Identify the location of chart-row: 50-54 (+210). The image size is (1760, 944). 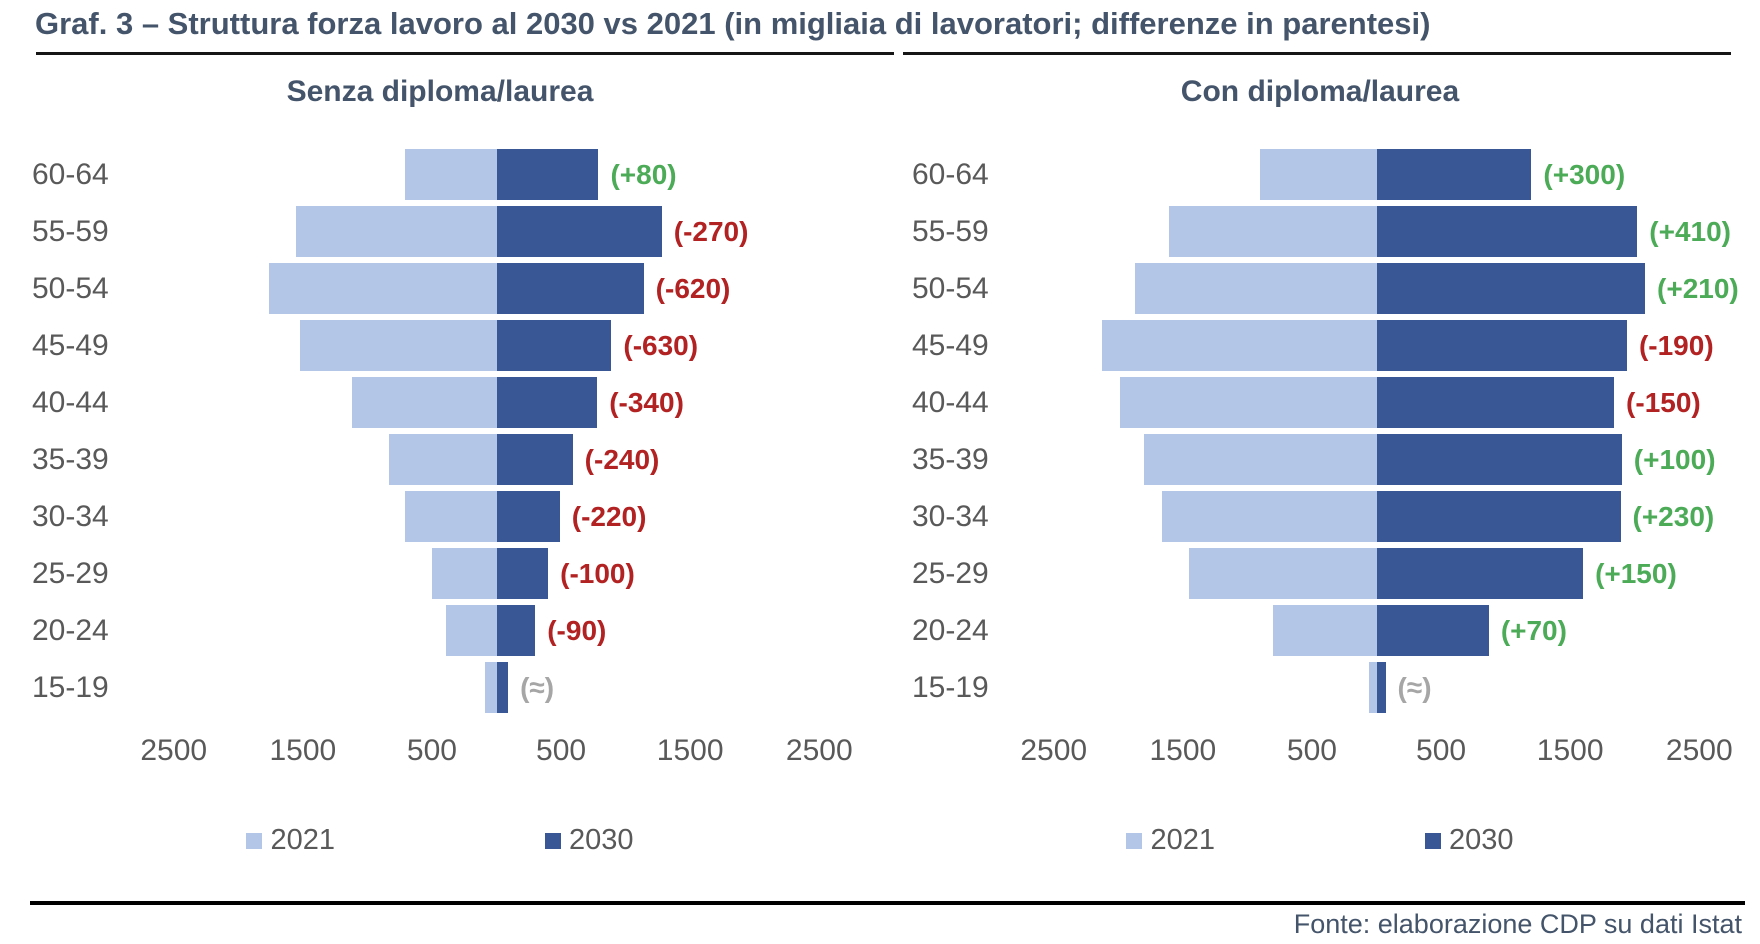
(1320, 288).